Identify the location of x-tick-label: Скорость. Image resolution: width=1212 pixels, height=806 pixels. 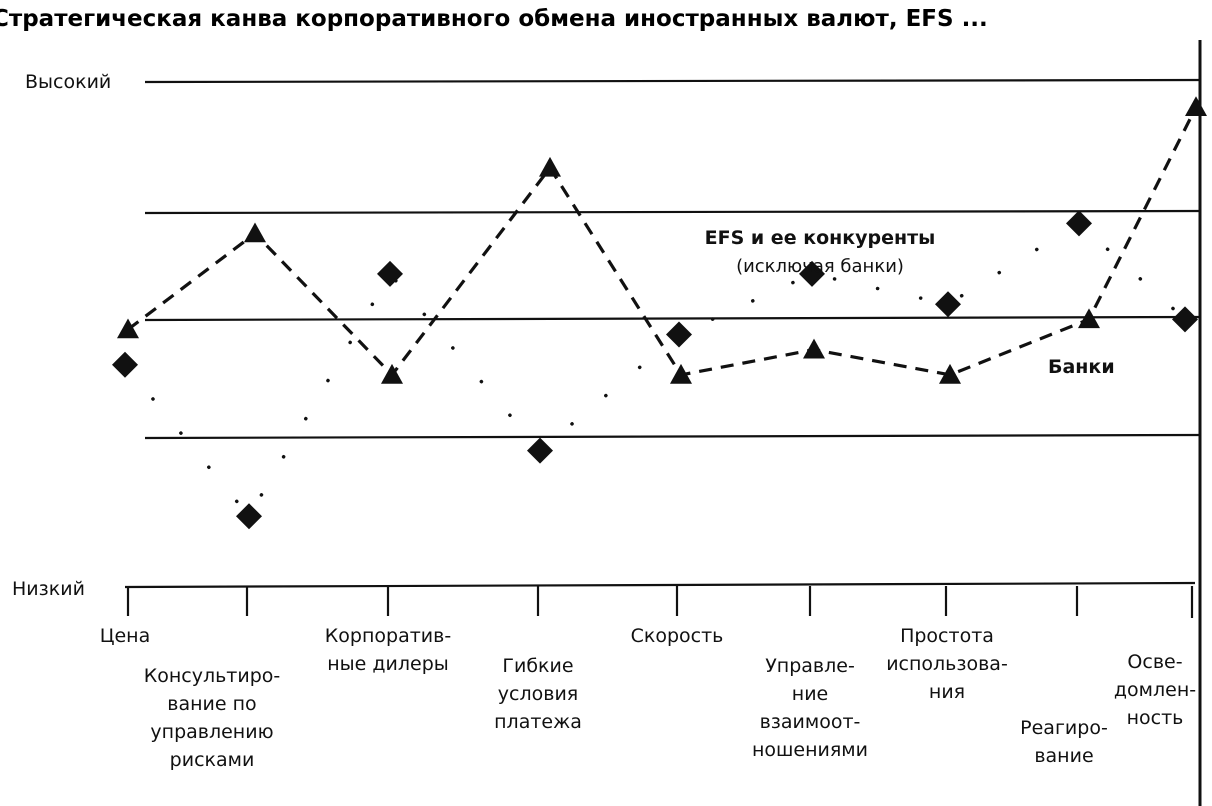
(677, 636).